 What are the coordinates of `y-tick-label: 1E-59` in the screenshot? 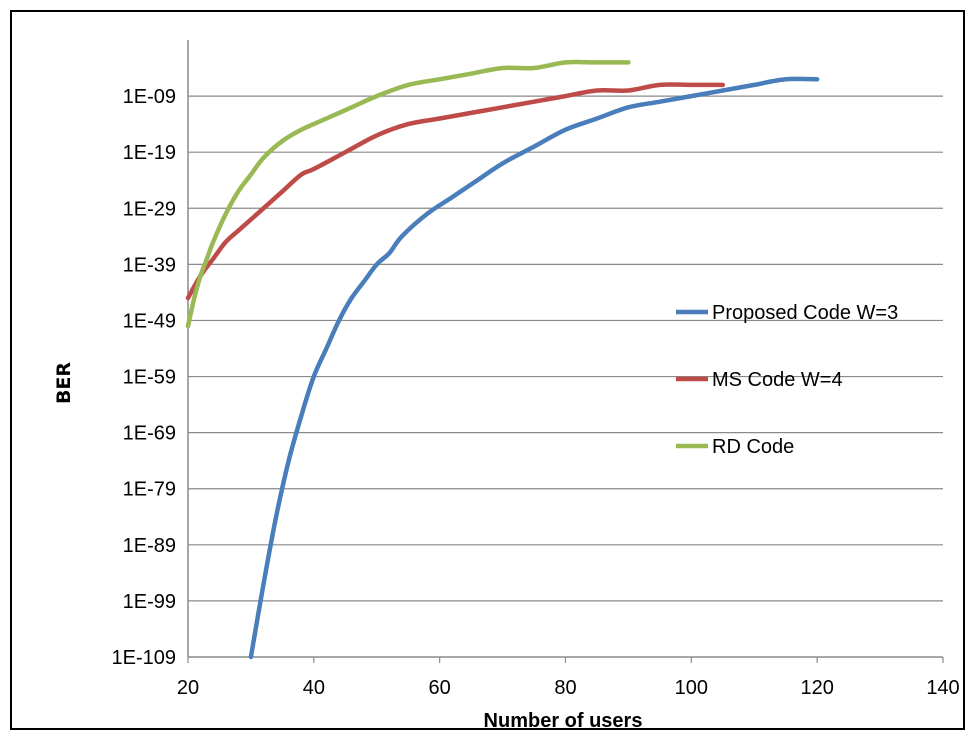 It's located at (149, 378).